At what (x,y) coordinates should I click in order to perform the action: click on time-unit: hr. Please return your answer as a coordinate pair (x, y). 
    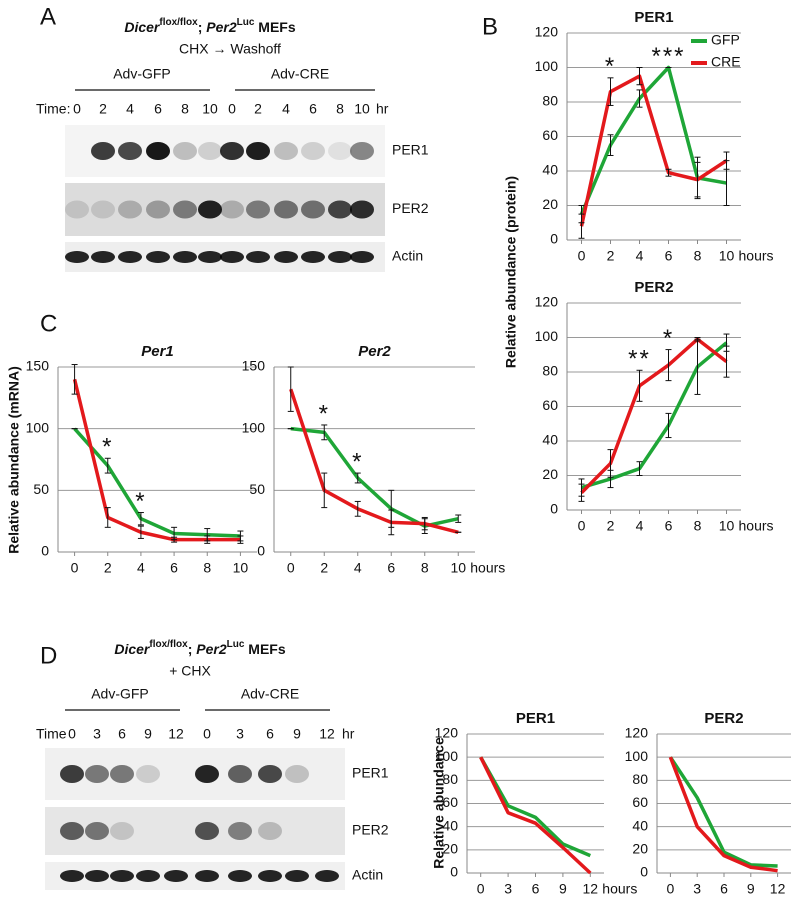
    Looking at the image, I should click on (382, 109).